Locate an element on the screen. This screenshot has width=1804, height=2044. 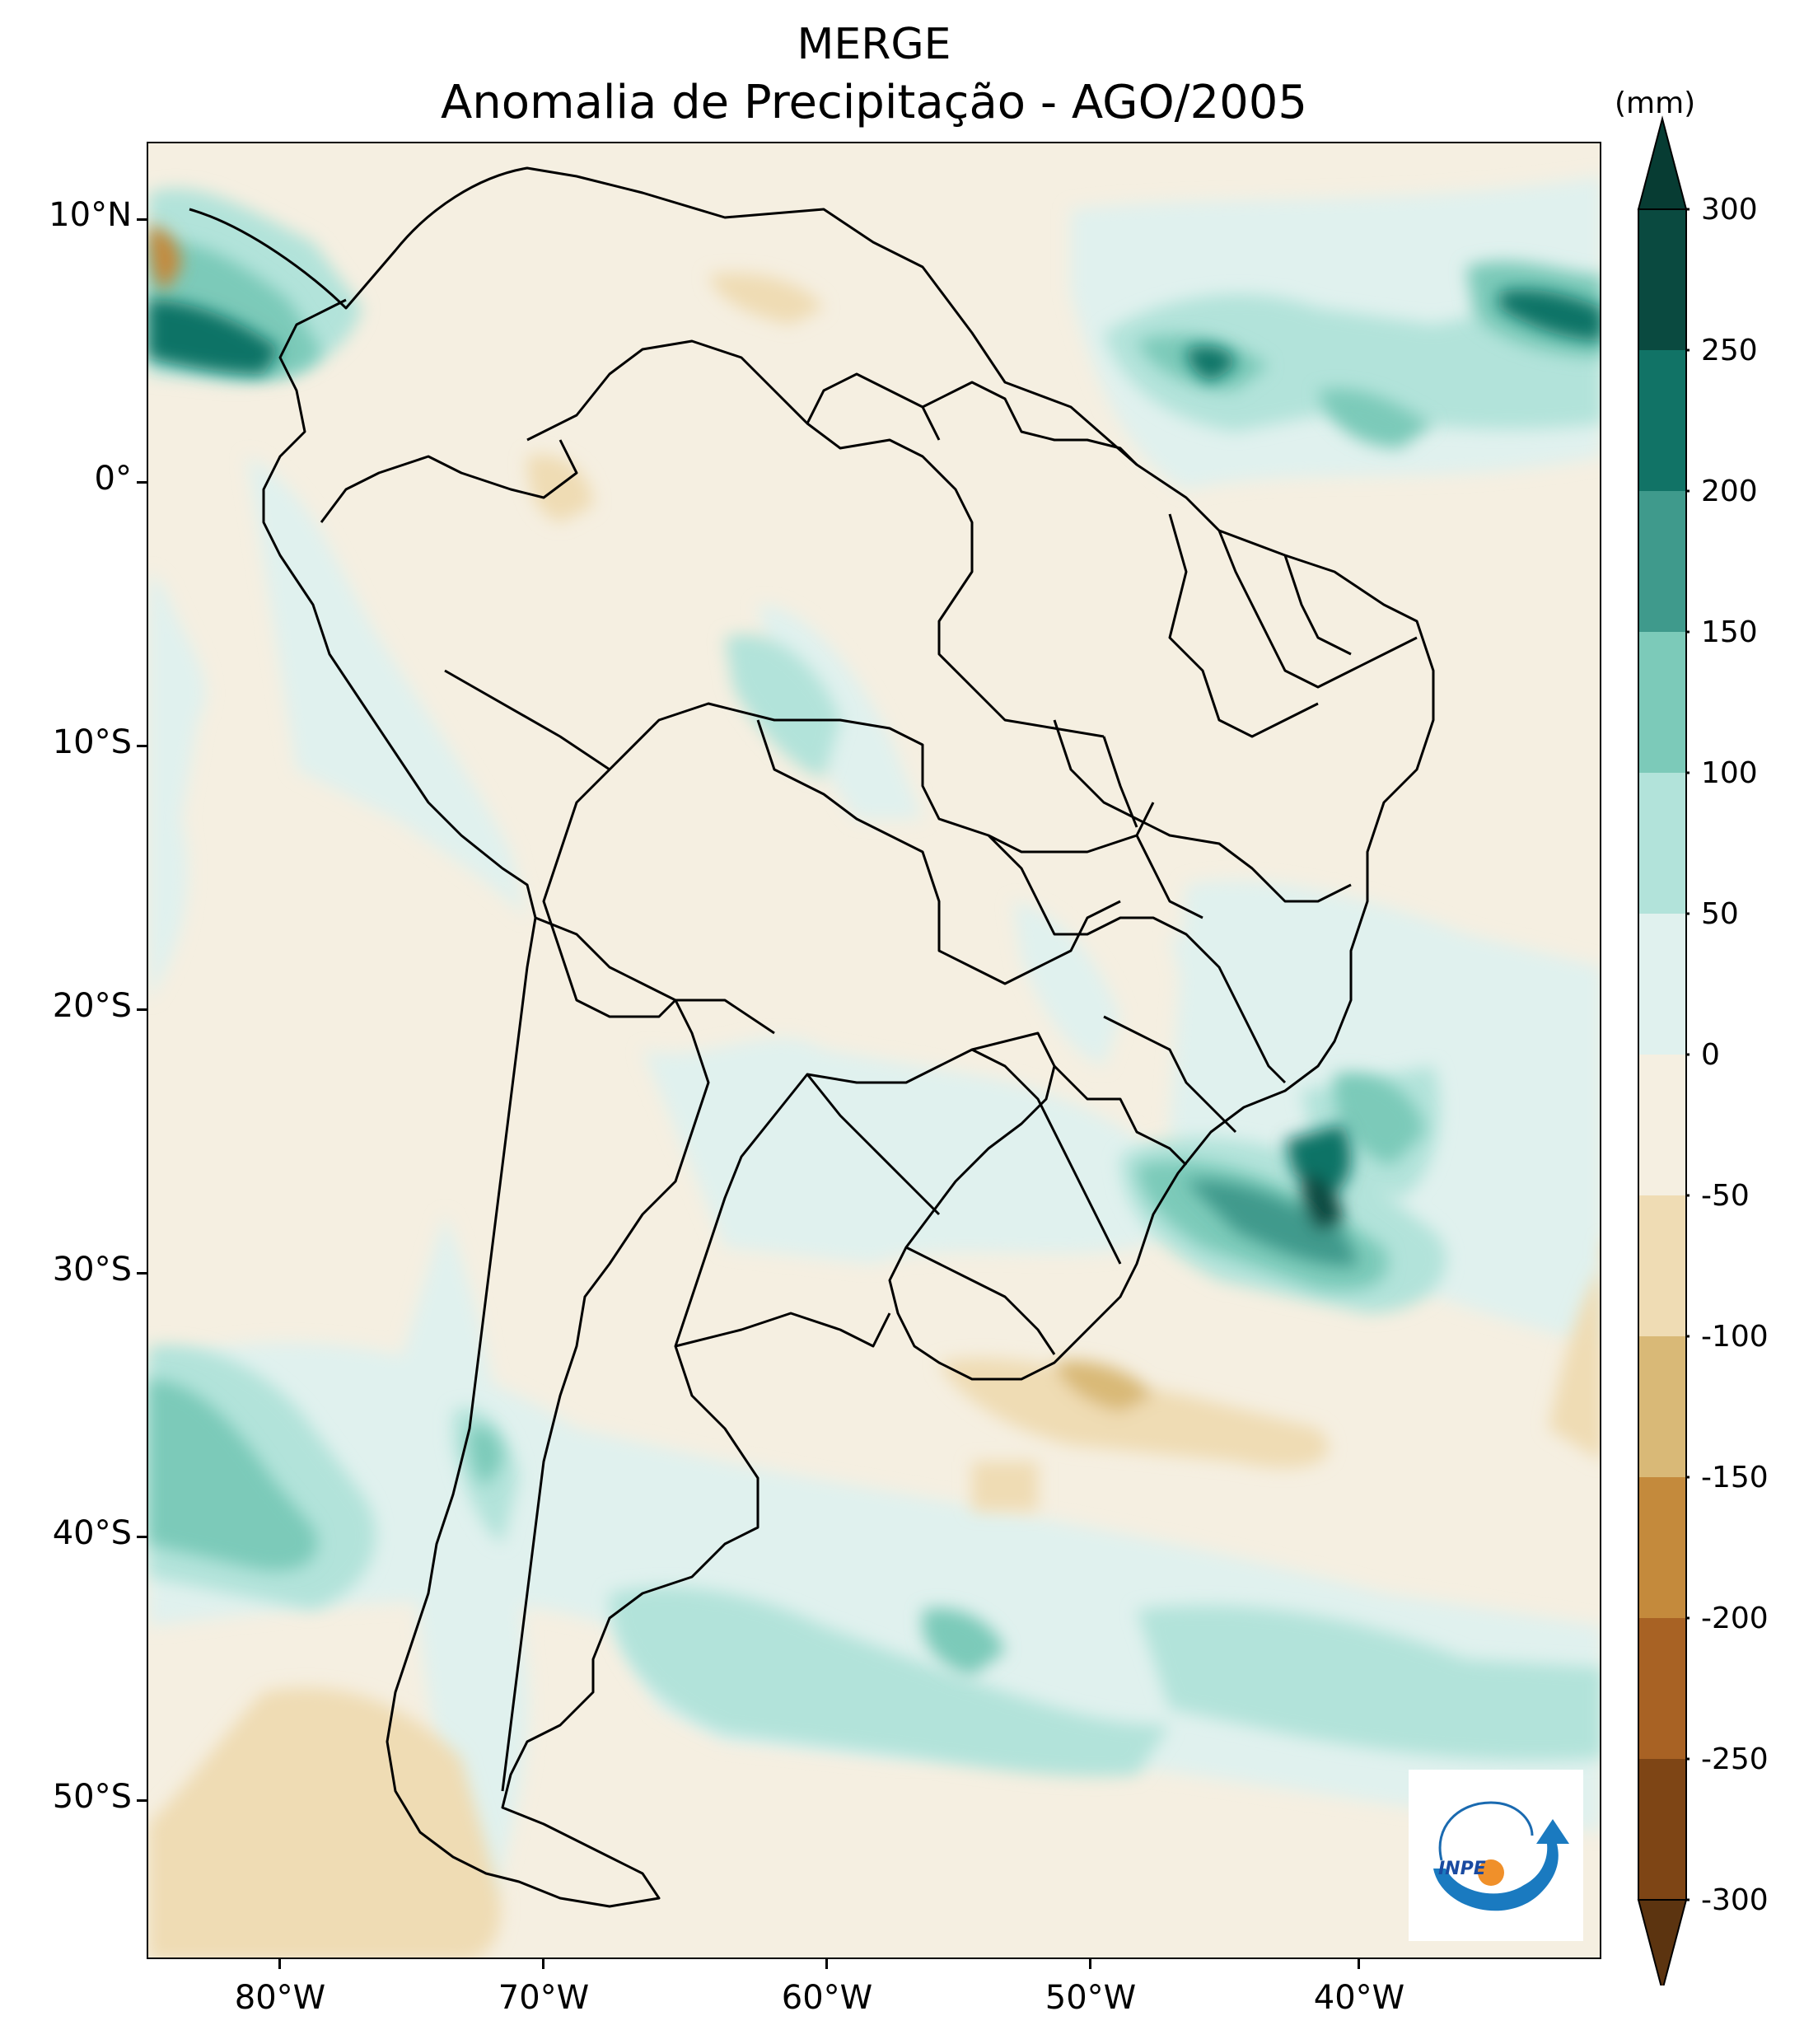
logo-text: INPE is located at coordinates (1462, 1869).